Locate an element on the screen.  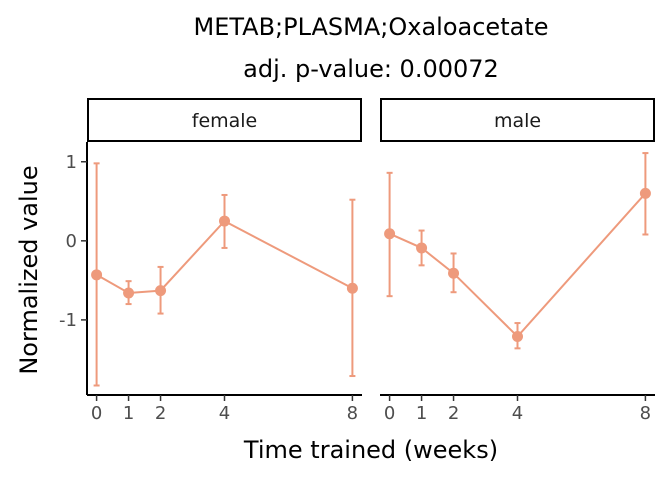
y-axis-title: Normalized value is located at coordinates (29, 269).